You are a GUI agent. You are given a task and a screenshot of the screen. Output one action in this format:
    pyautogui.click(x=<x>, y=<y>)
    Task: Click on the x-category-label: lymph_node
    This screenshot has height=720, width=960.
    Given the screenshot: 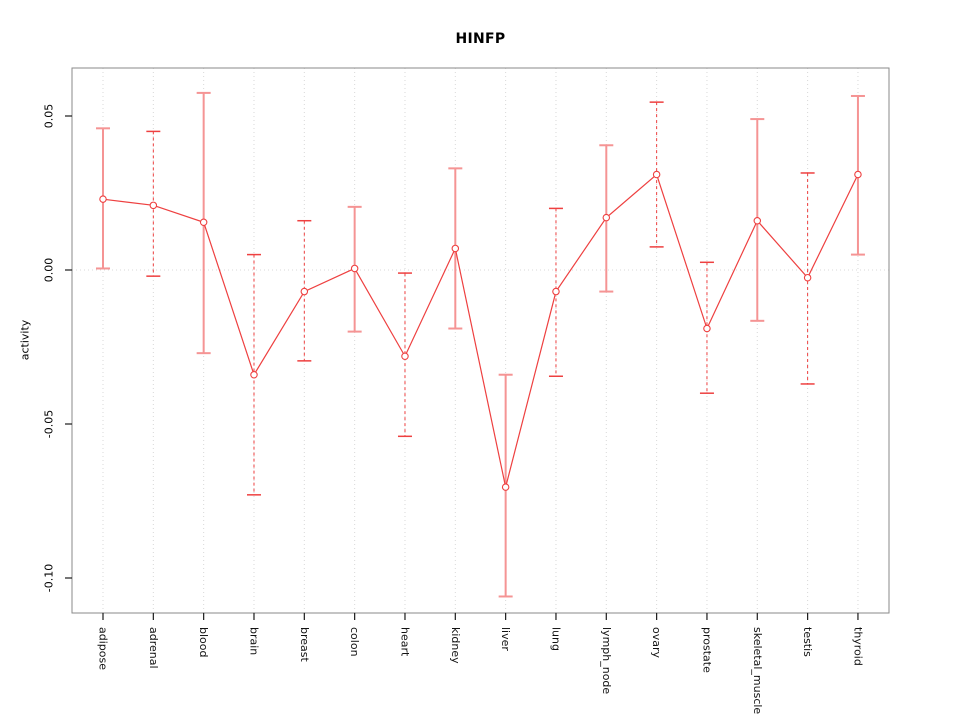 What is the action you would take?
    pyautogui.click(x=606, y=661)
    